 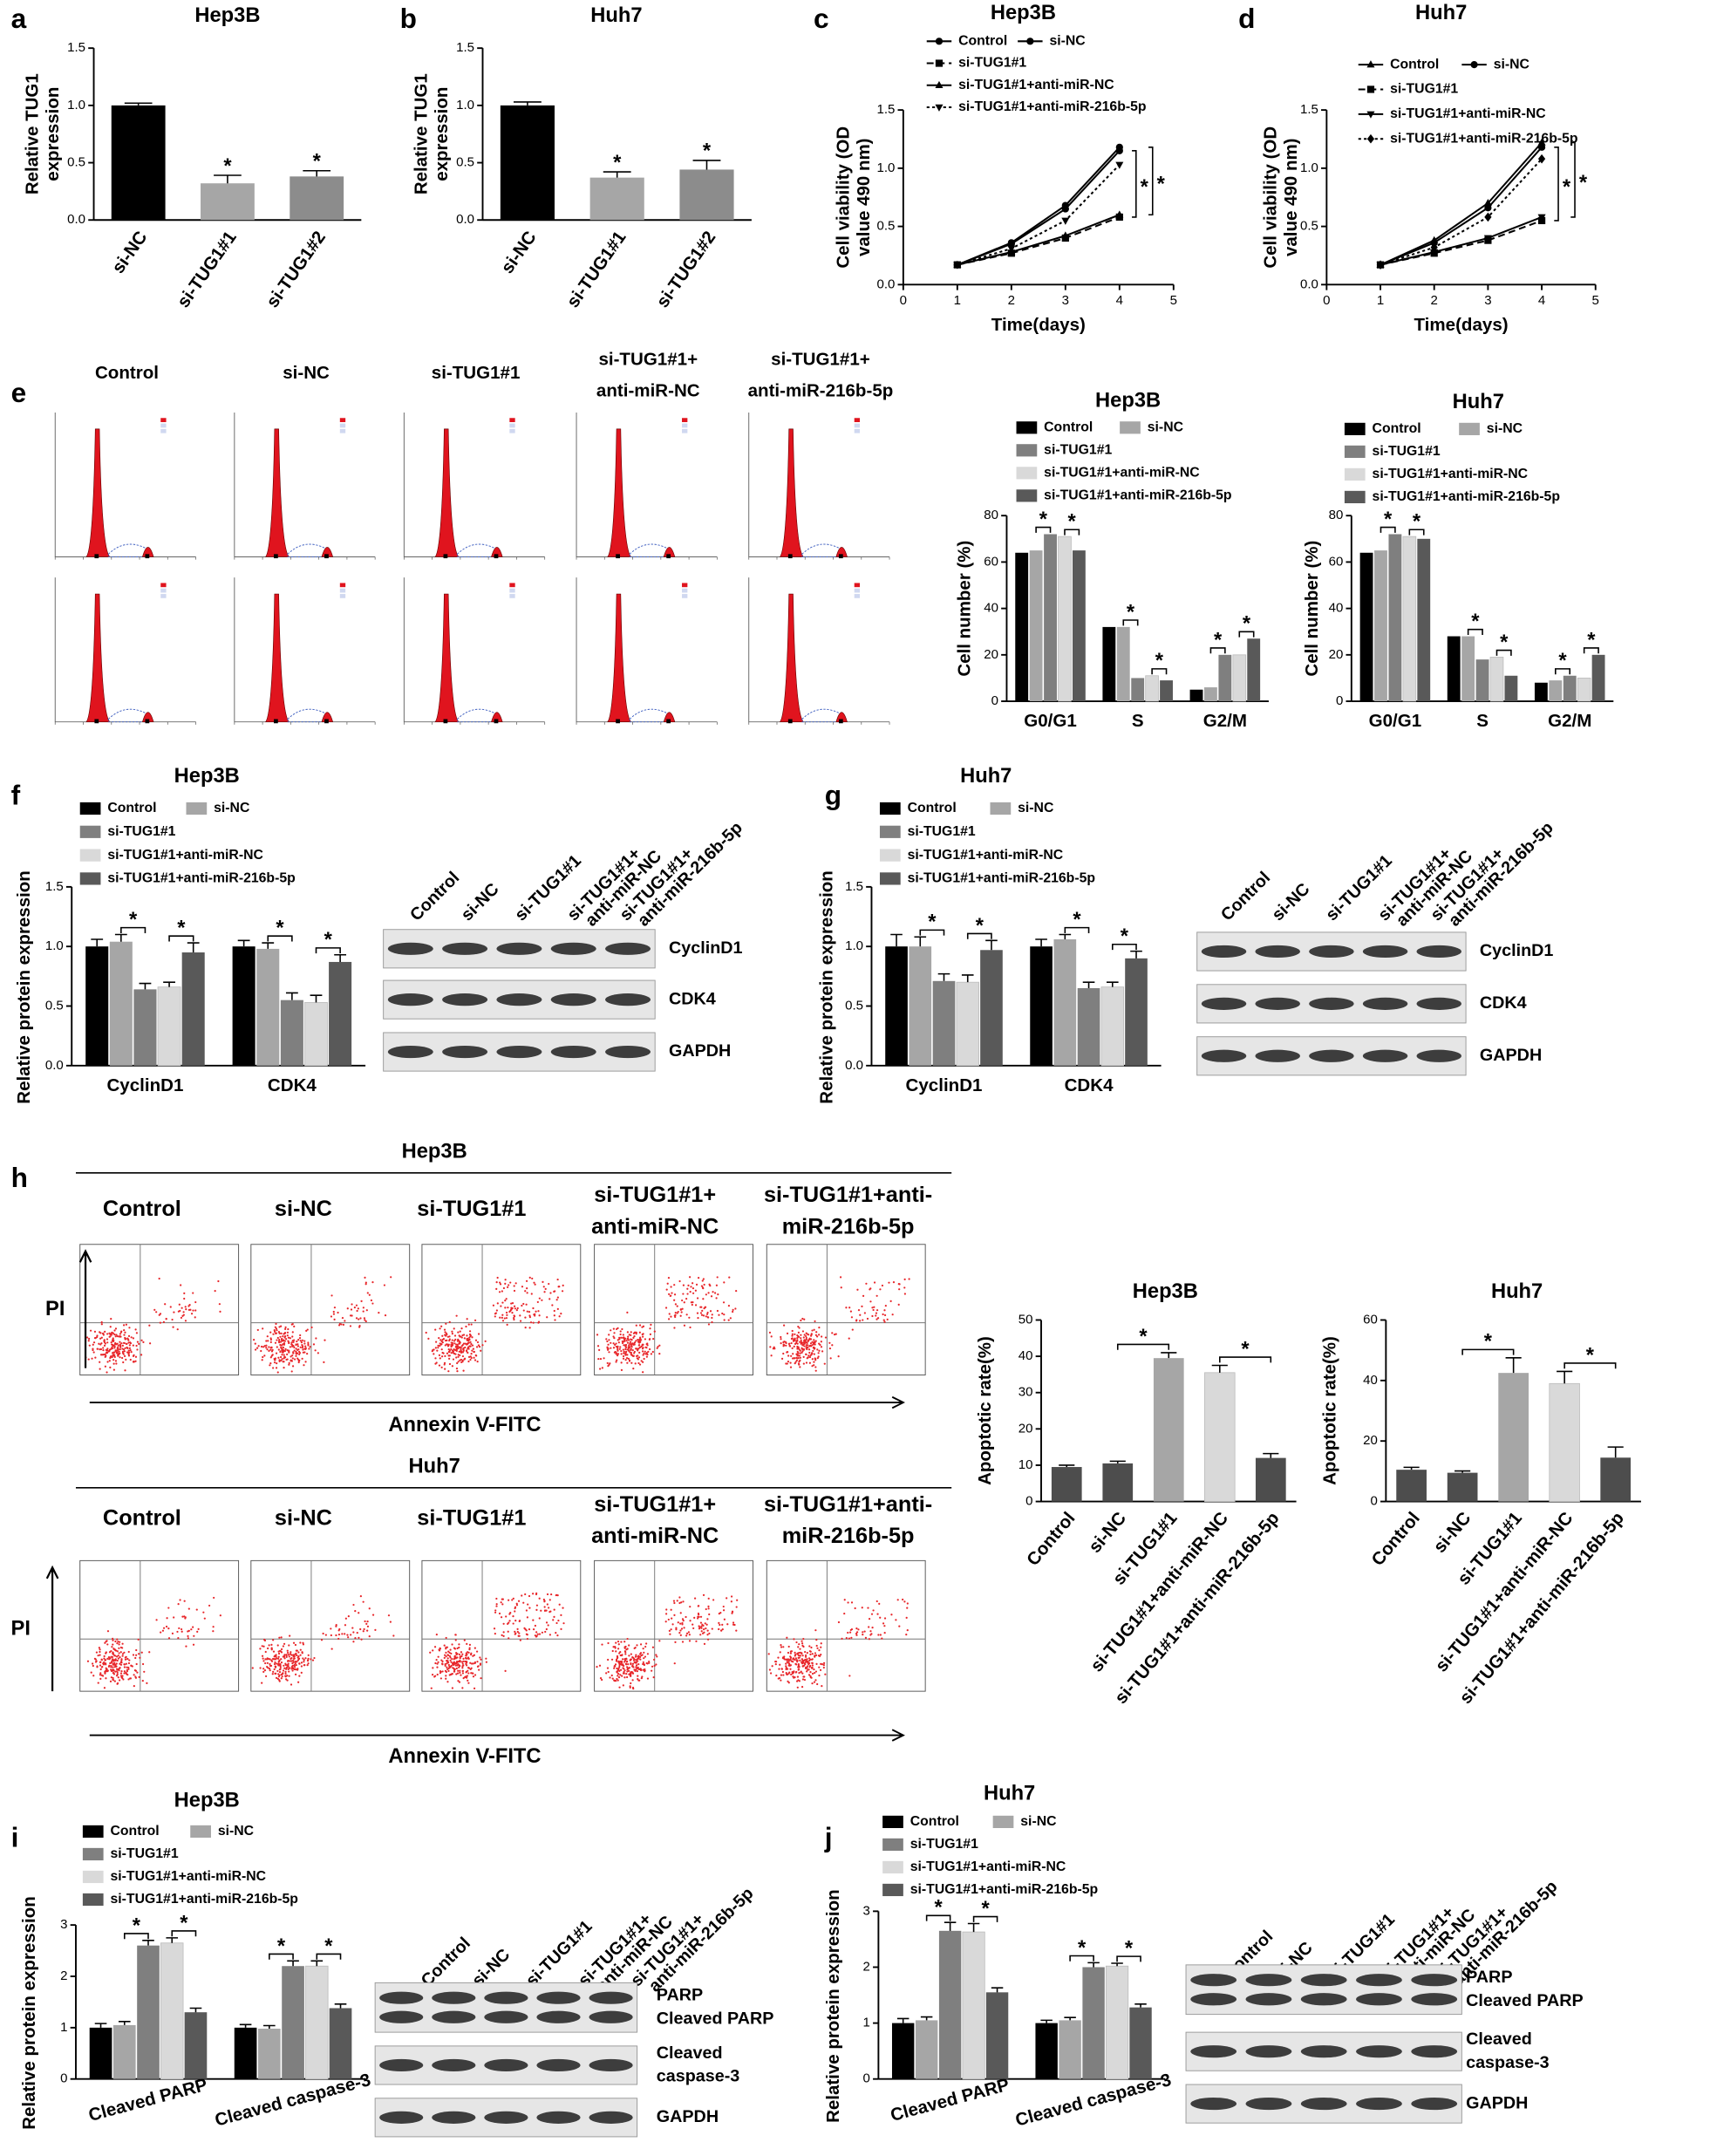 What do you see at coordinates (53, 134) in the screenshot?
I see `y-axis-label: expression` at bounding box center [53, 134].